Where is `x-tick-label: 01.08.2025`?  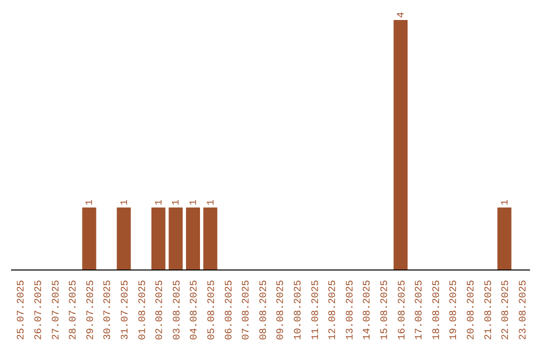
x-tick-label: 01.08.2025 is located at coordinates (143, 310).